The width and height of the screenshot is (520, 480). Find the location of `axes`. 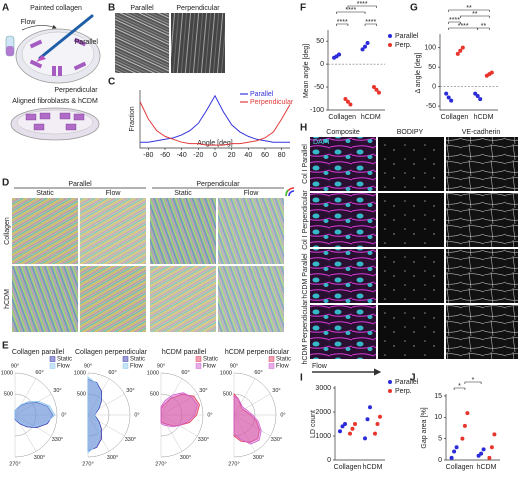

axes is located at coordinates (214, 119).